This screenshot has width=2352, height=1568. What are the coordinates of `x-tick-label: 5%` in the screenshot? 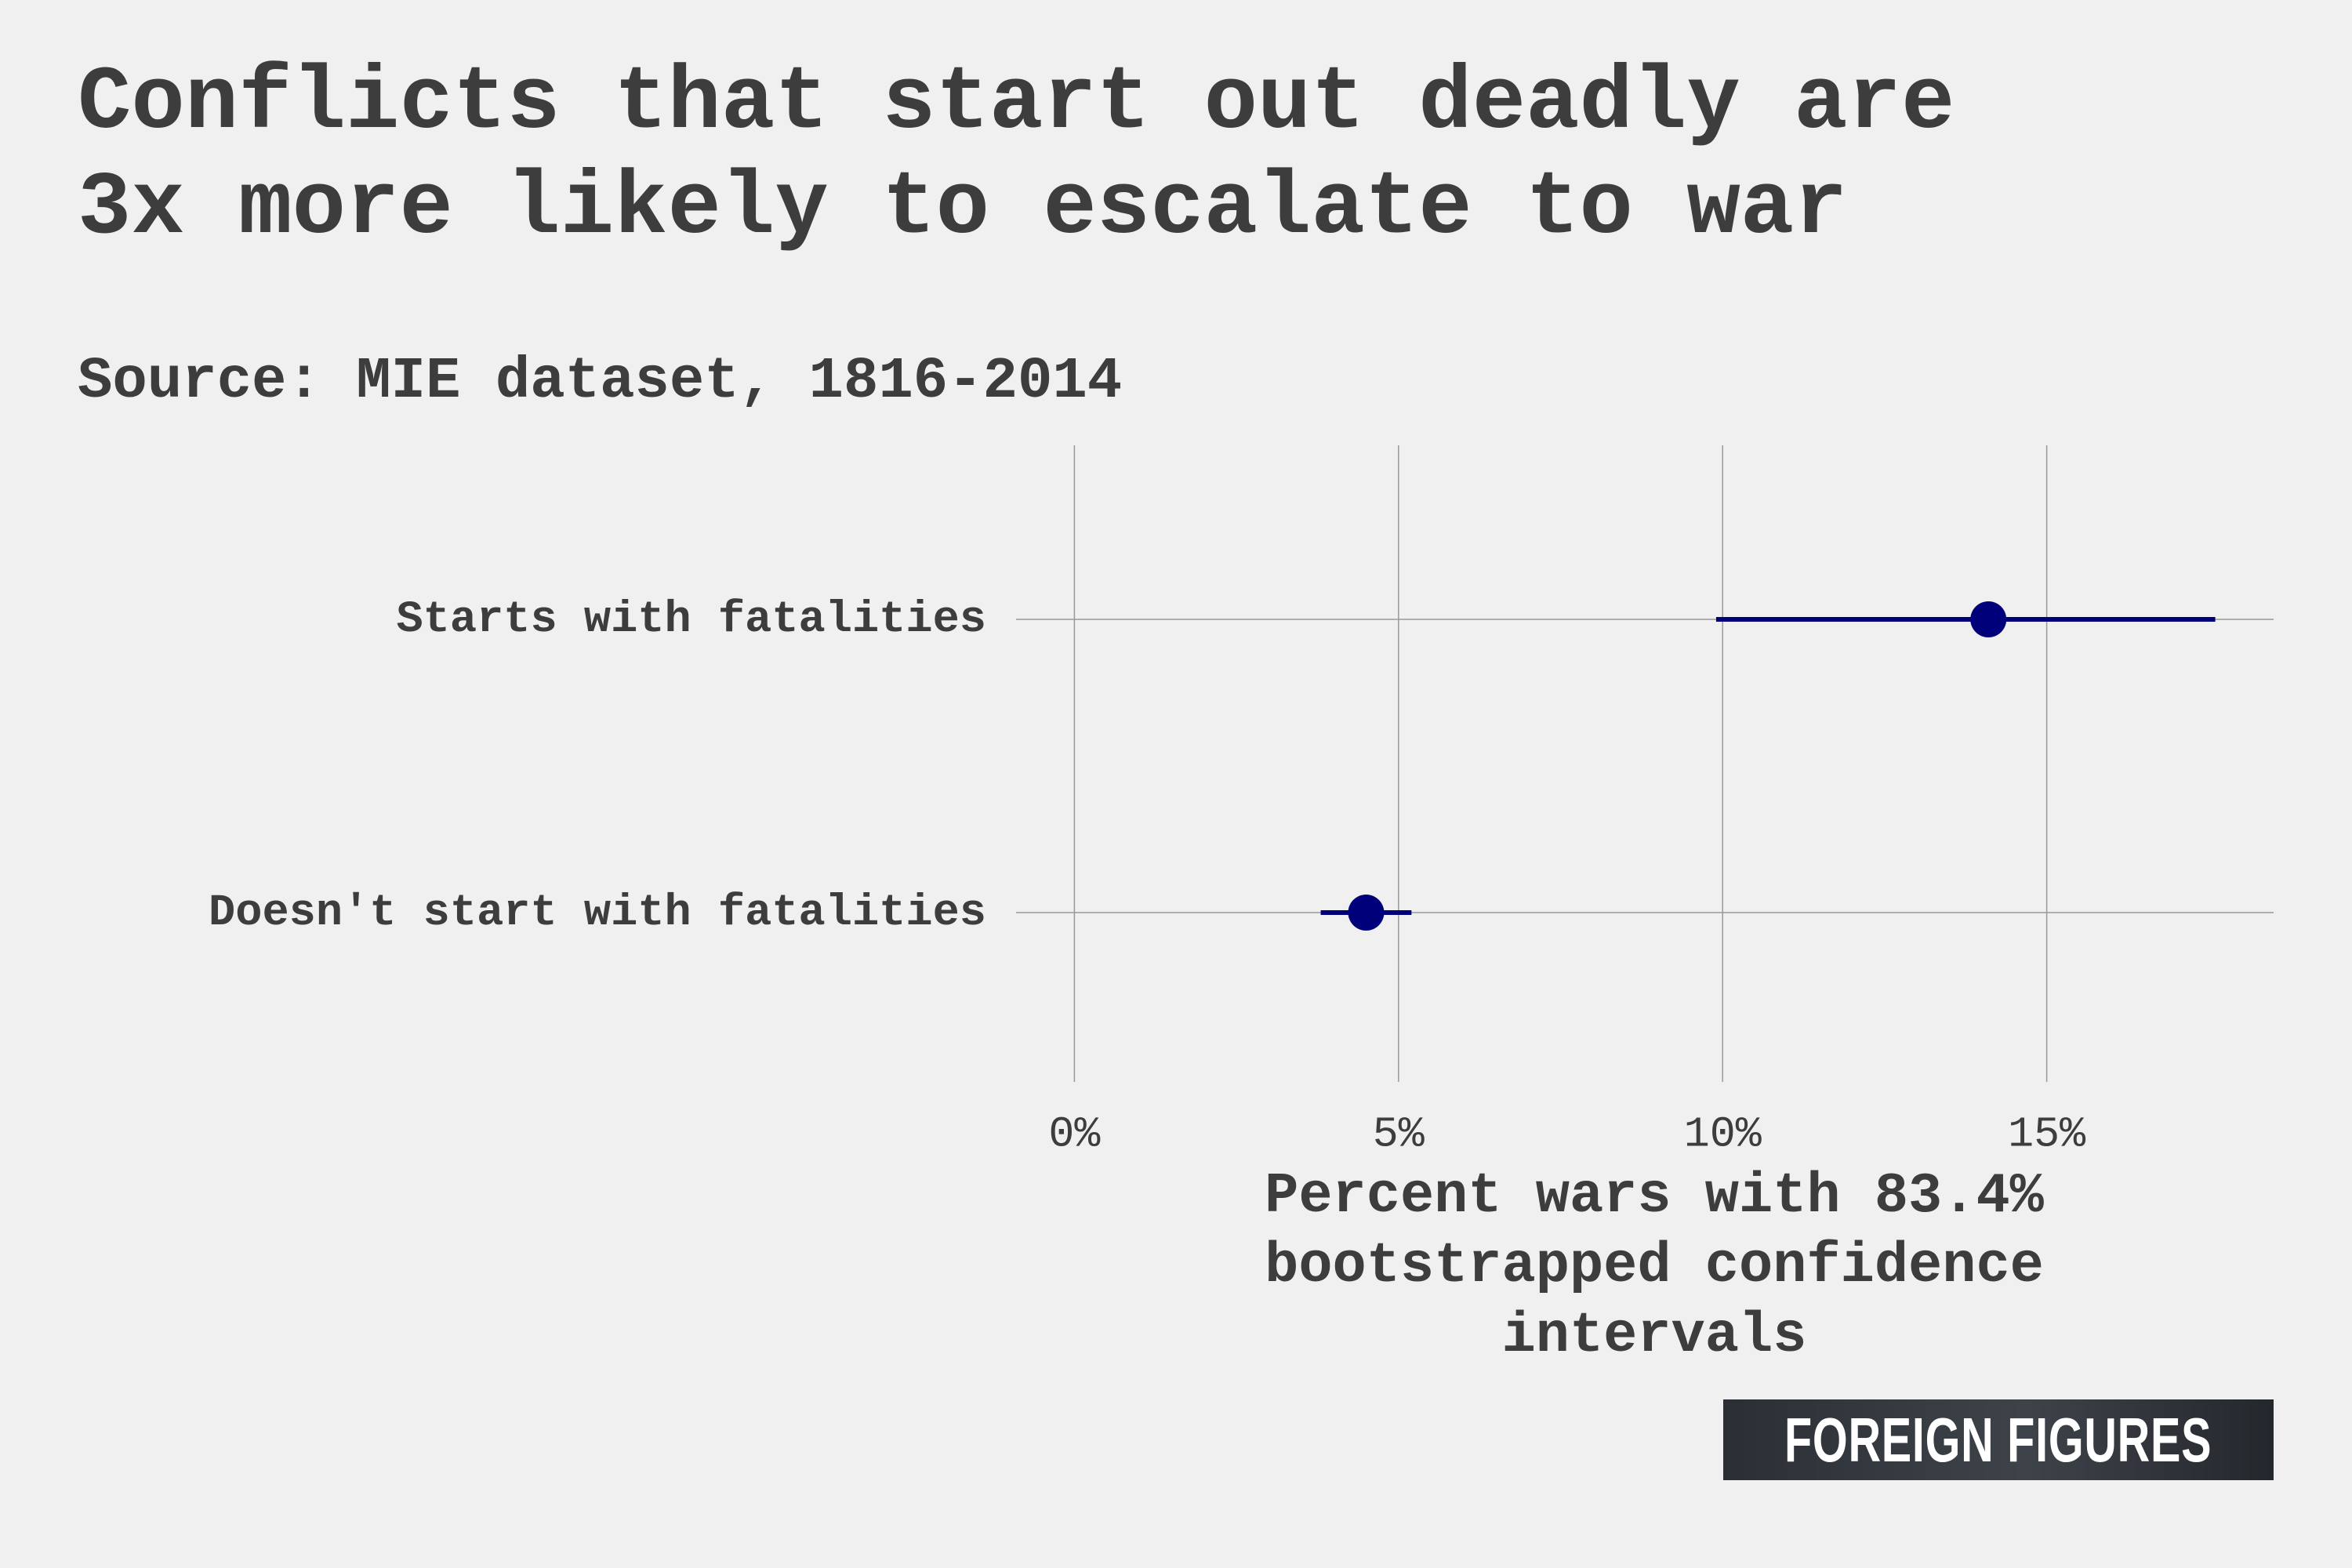 It's located at (1399, 1135).